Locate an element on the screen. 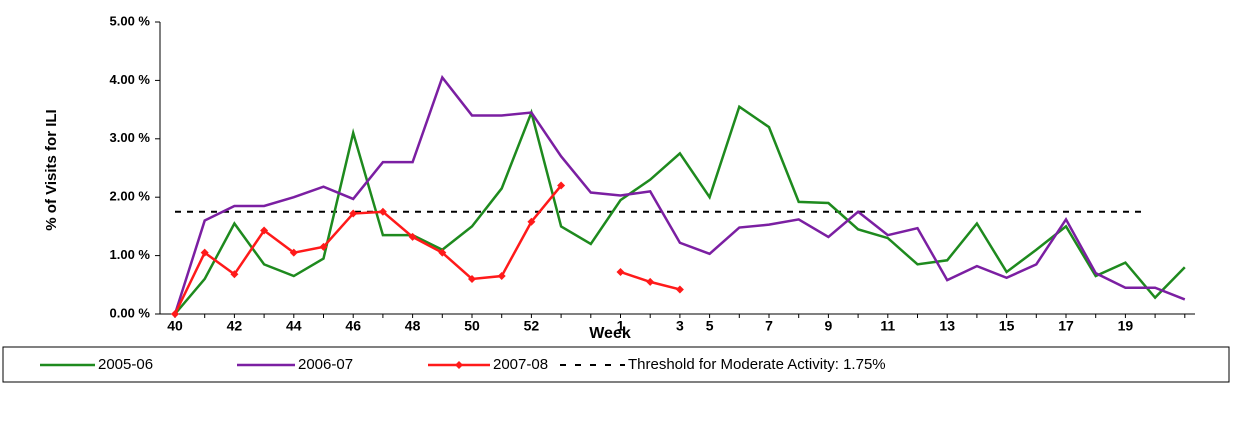  y-tick-label: 1.00 % is located at coordinates (130, 254).